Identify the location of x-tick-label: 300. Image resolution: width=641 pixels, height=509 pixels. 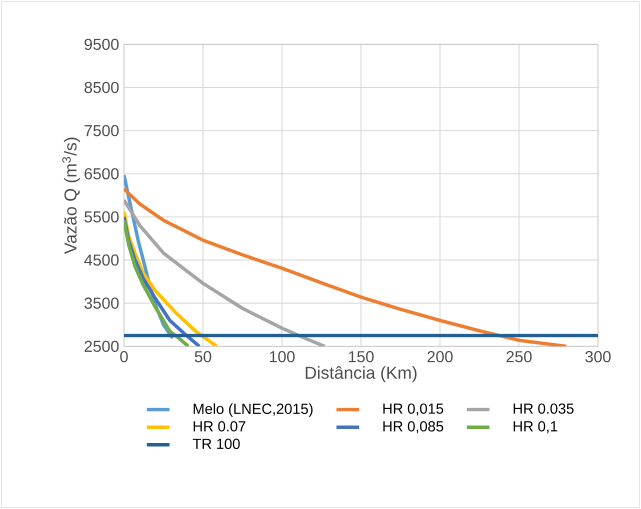
(598, 356).